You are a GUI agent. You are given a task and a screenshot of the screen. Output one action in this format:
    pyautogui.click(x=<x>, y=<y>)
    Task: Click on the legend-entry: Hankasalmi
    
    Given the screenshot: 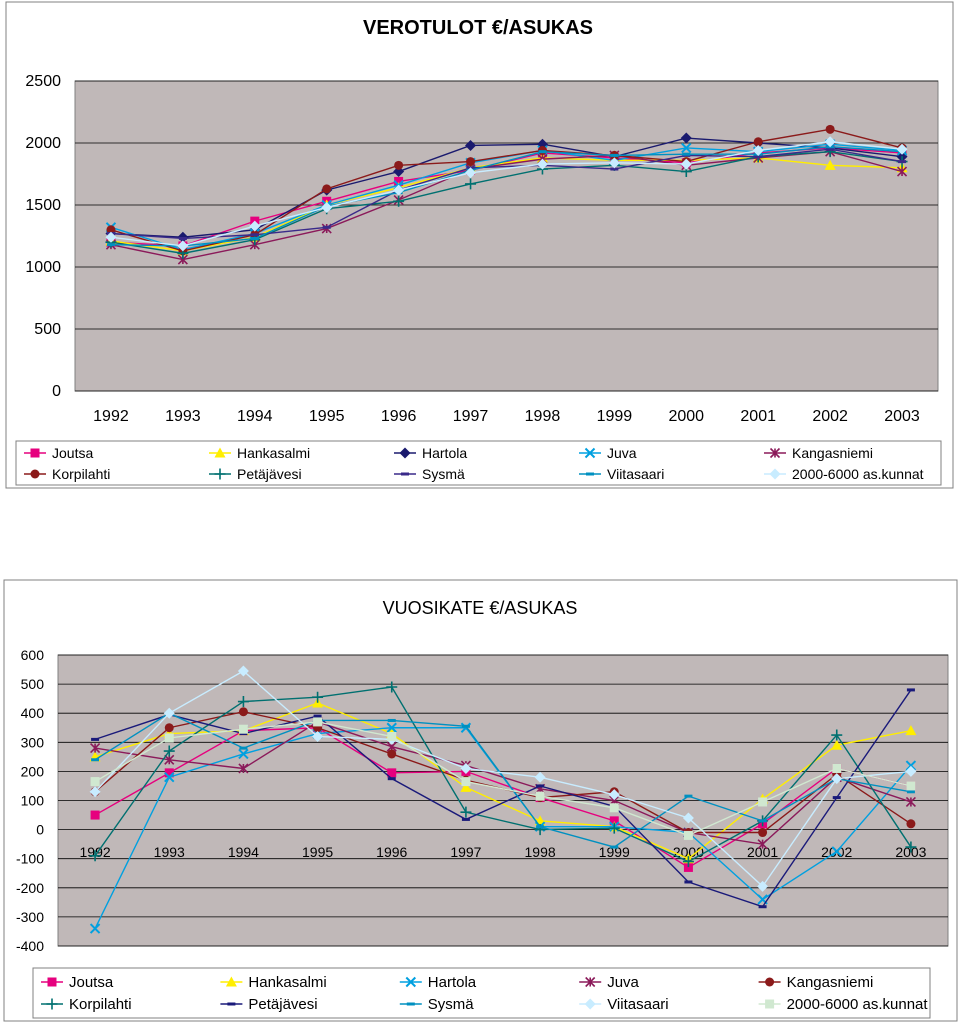 What is the action you would take?
    pyautogui.click(x=273, y=982)
    